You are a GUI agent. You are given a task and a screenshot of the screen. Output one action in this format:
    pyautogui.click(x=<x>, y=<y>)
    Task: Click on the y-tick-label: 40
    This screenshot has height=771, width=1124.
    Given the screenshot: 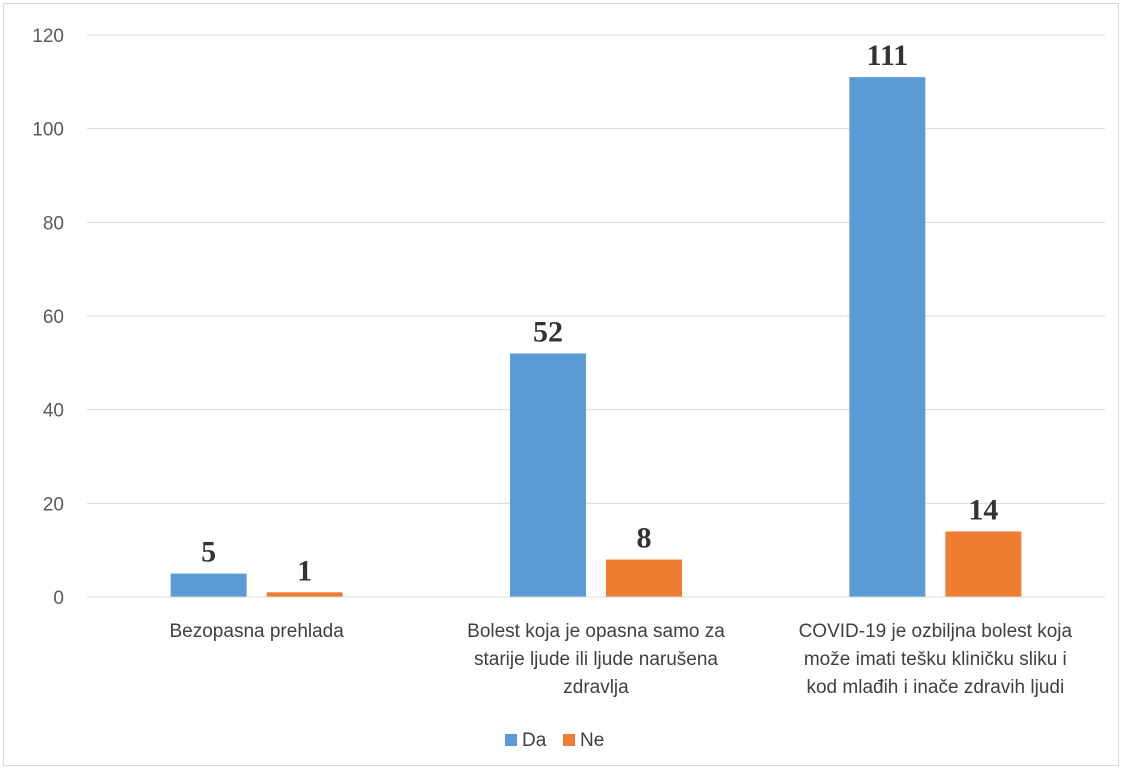 What is the action you would take?
    pyautogui.click(x=53, y=411)
    